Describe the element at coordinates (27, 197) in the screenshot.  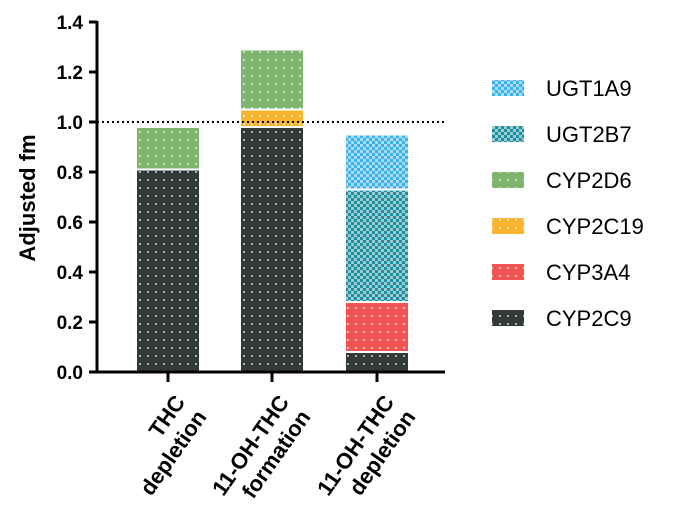
I see `y-axis-label: Adjusted fm` at that location.